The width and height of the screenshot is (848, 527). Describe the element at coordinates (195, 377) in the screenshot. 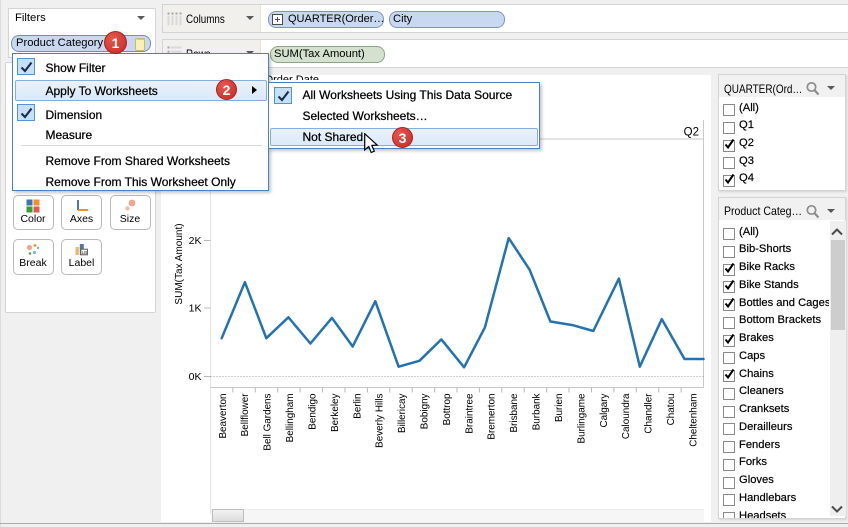

I see `svg-text: 0K` at that location.